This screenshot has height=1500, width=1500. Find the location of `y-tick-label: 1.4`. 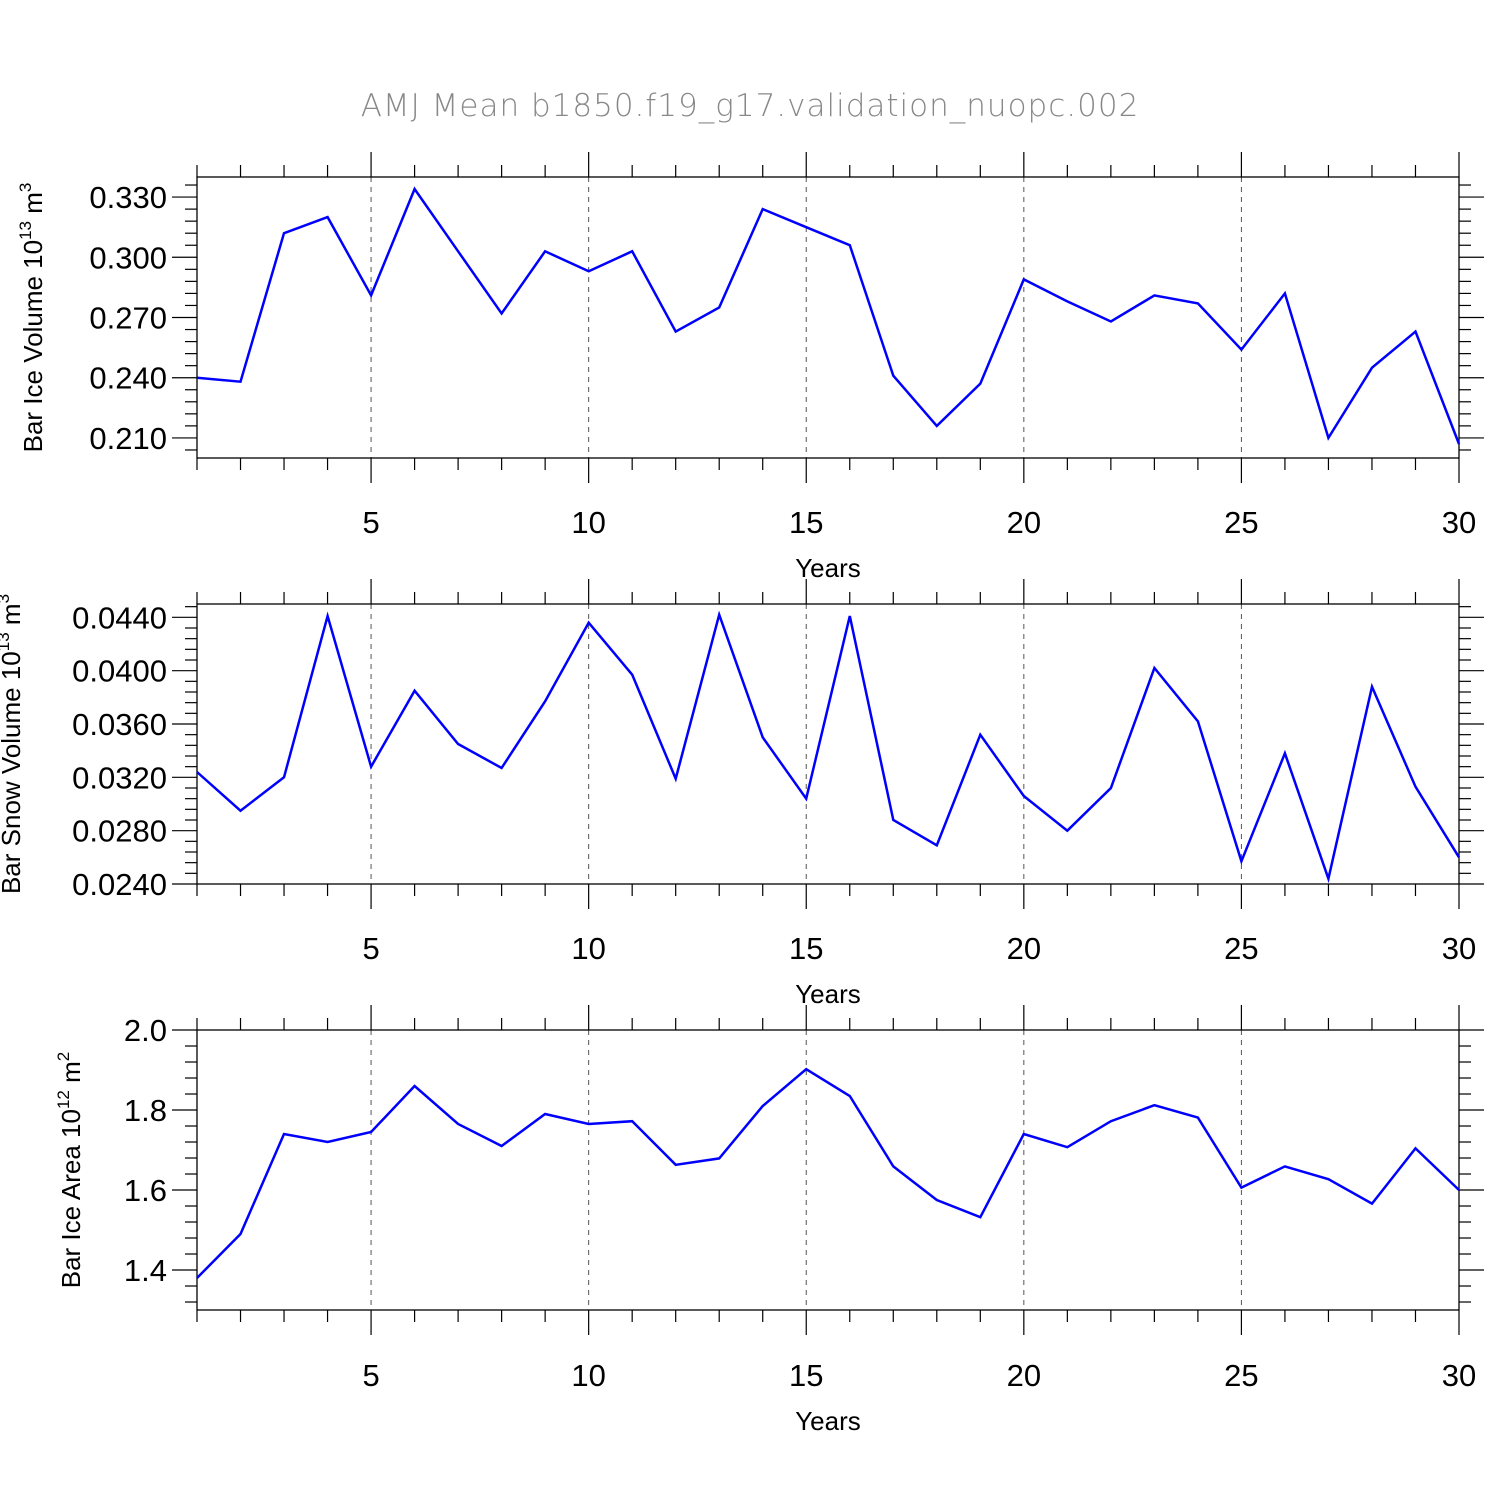

y-tick-label: 1.4 is located at coordinates (145, 1270).